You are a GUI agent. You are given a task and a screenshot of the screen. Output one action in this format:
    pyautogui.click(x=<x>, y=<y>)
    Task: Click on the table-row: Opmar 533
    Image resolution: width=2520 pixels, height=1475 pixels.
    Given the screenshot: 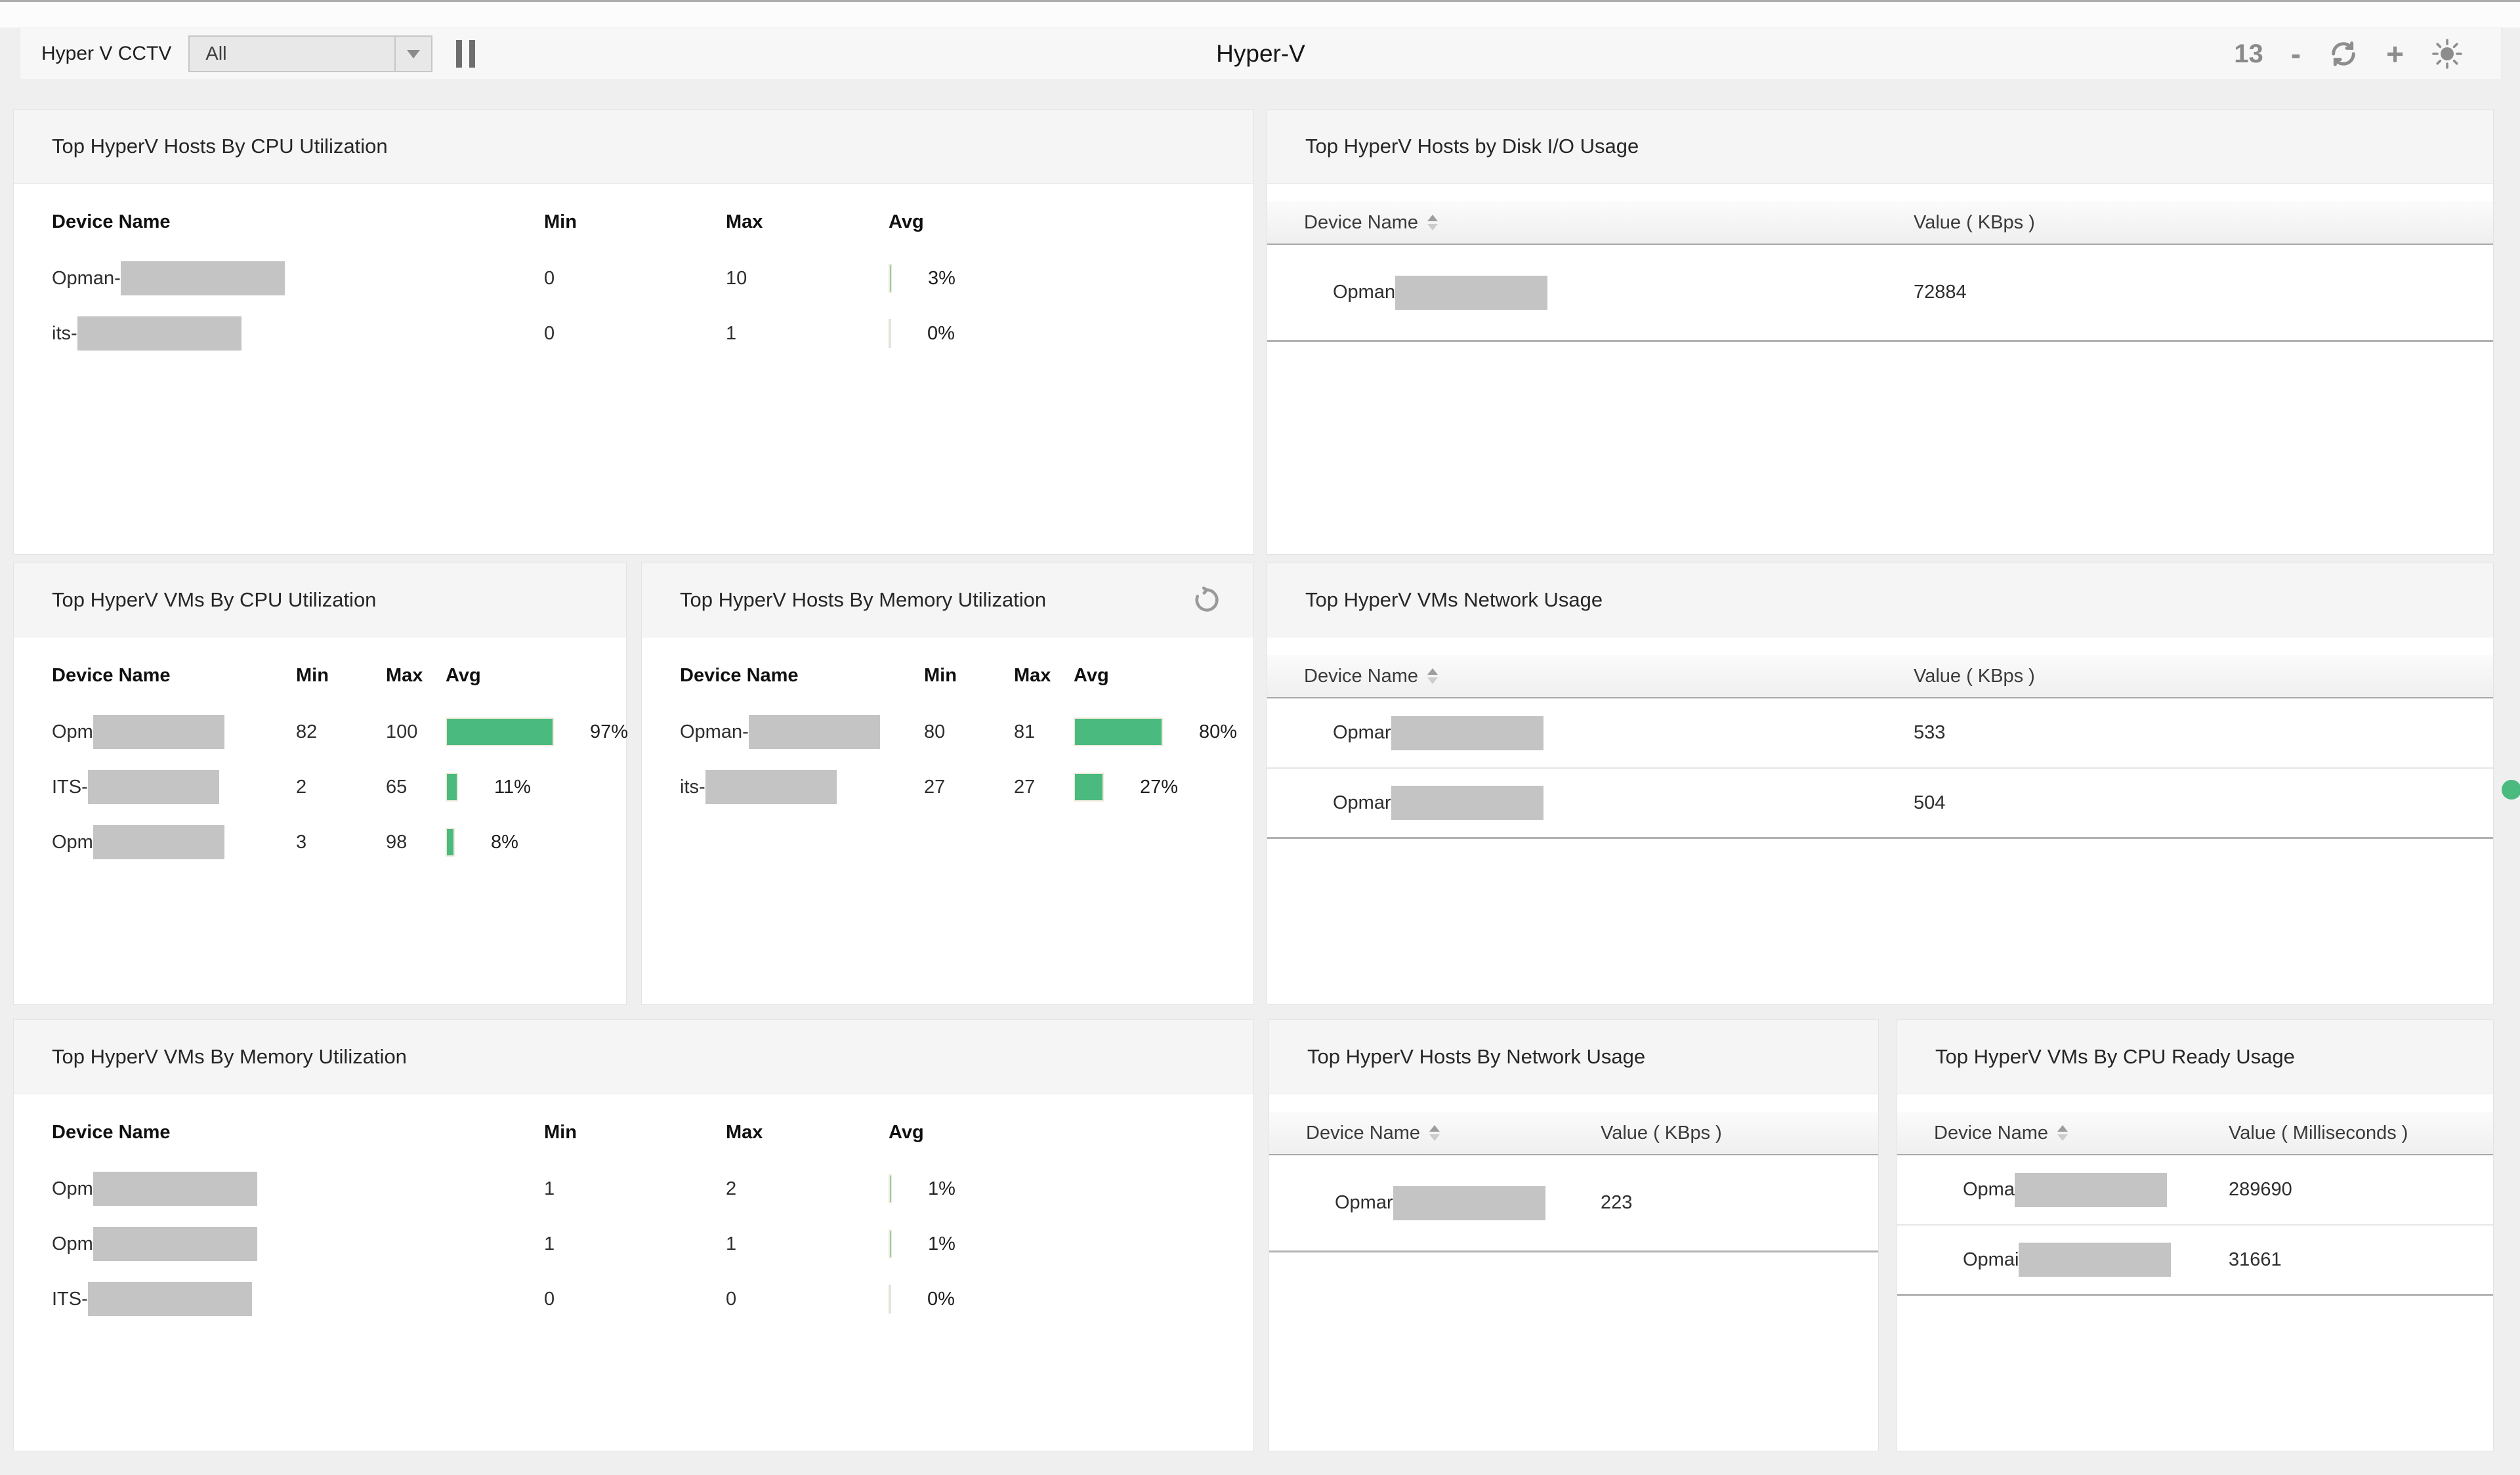 What is the action you would take?
    pyautogui.click(x=1880, y=733)
    